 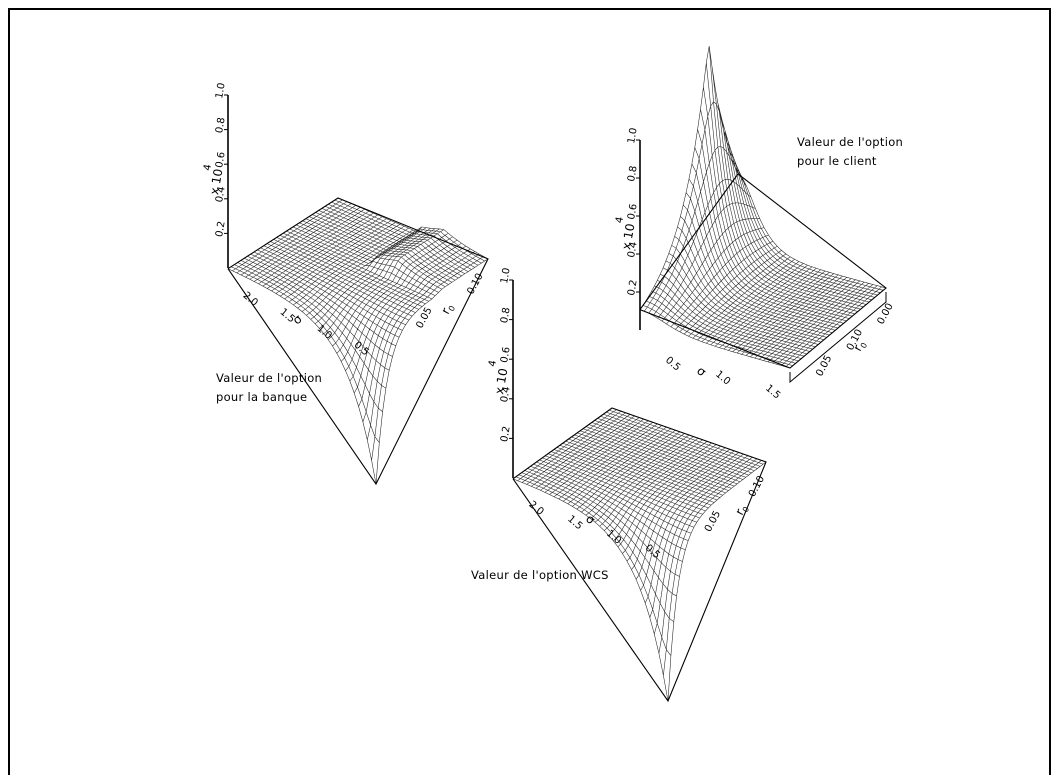 What do you see at coordinates (208, 167) in the screenshot?
I see `bank-z-axis-scale-exp: 4` at bounding box center [208, 167].